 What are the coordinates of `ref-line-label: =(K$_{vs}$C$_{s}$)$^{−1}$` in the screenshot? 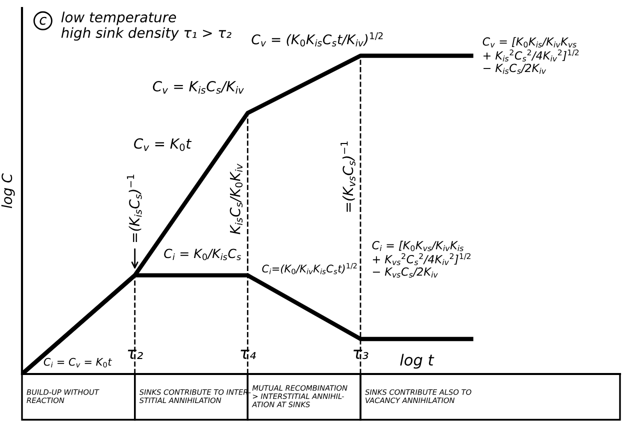 It's located at (348, 176).